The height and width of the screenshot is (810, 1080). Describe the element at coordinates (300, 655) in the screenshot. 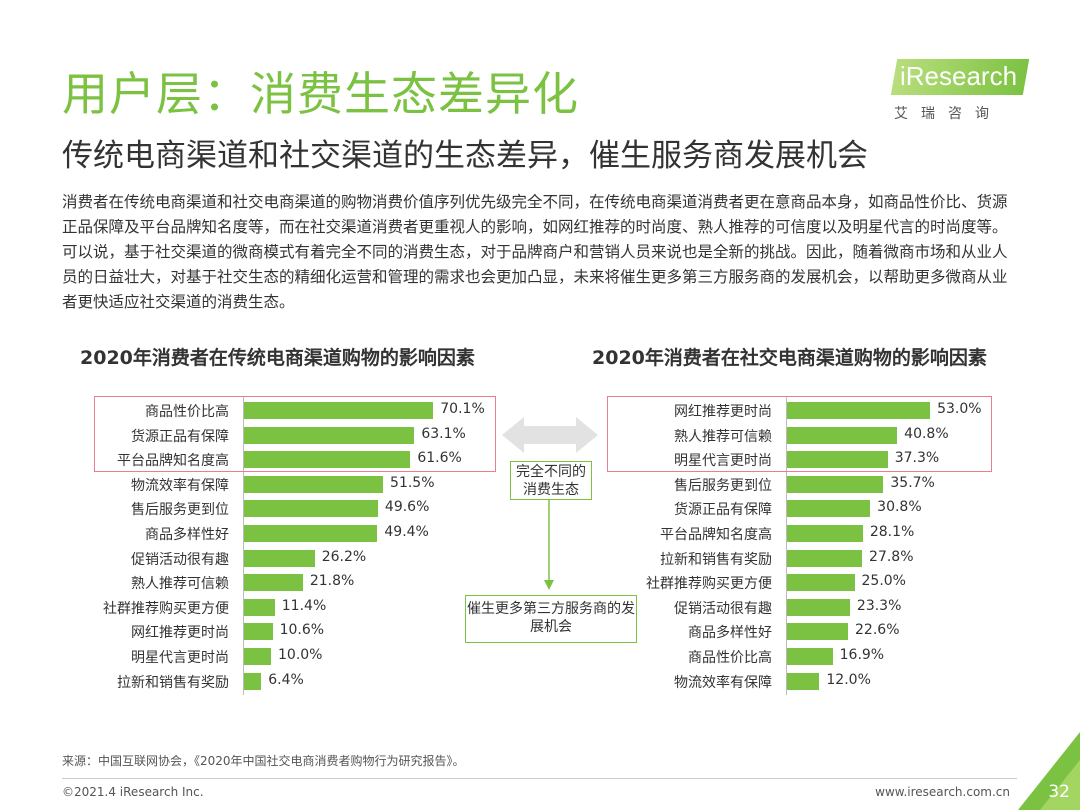

I see `bar-value-label: 10.0%` at that location.